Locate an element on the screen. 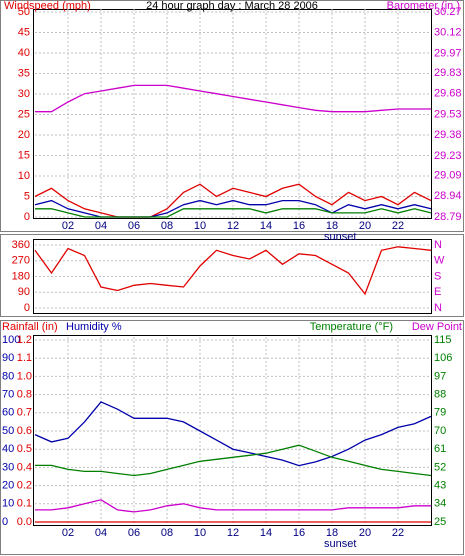  y2-tick-label: 115 is located at coordinates (443, 340).